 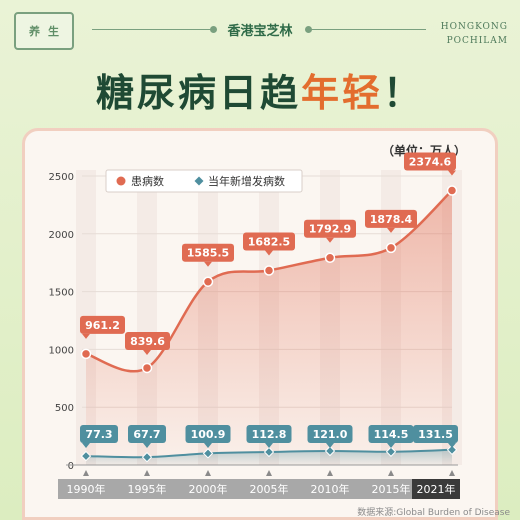 I want to click on brand-dot-right, so click(x=308, y=29).